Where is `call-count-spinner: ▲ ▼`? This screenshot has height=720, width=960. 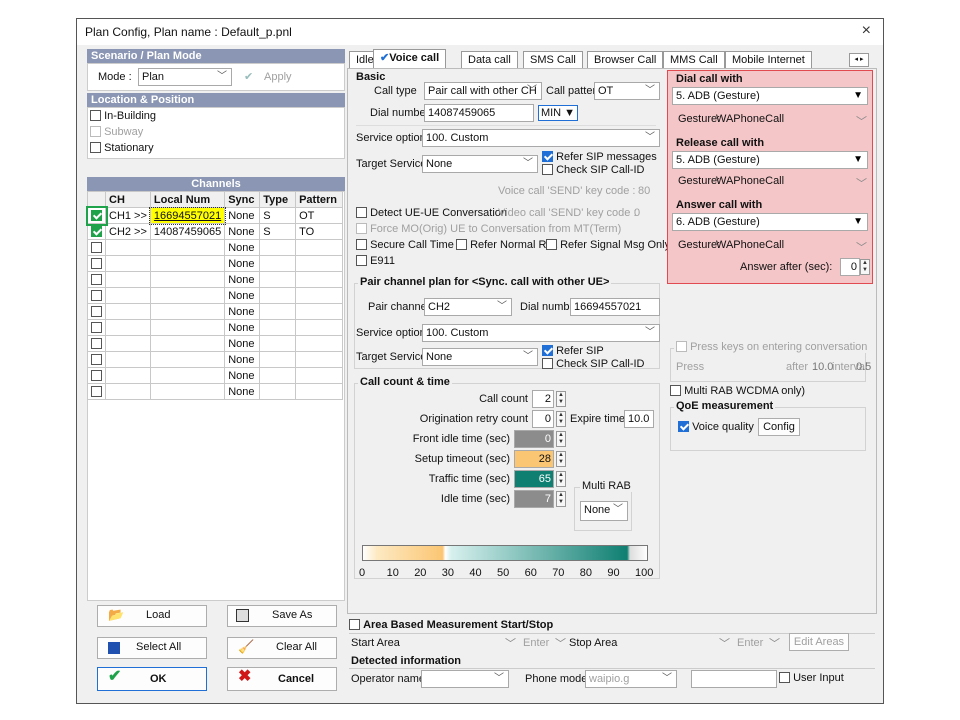
call-count-spinner: ▲ ▼ is located at coordinates (561, 399).